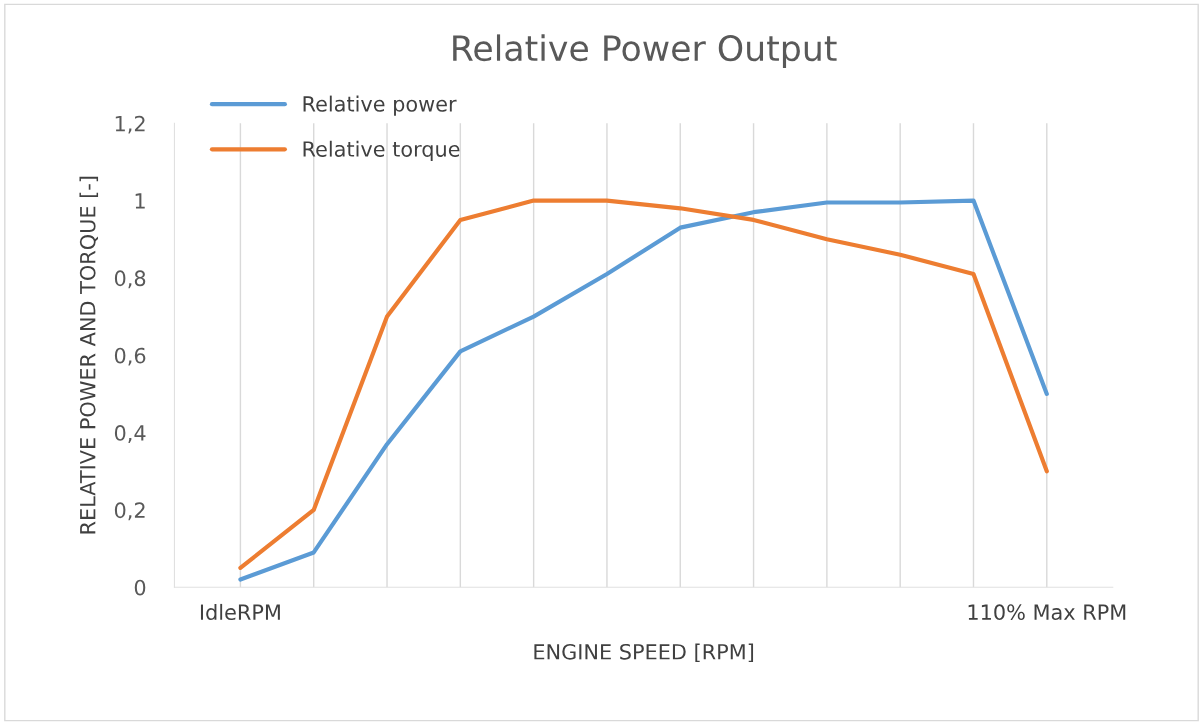 This screenshot has height=725, width=1203. What do you see at coordinates (381, 150) in the screenshot?
I see `legend-label: Relative torque` at bounding box center [381, 150].